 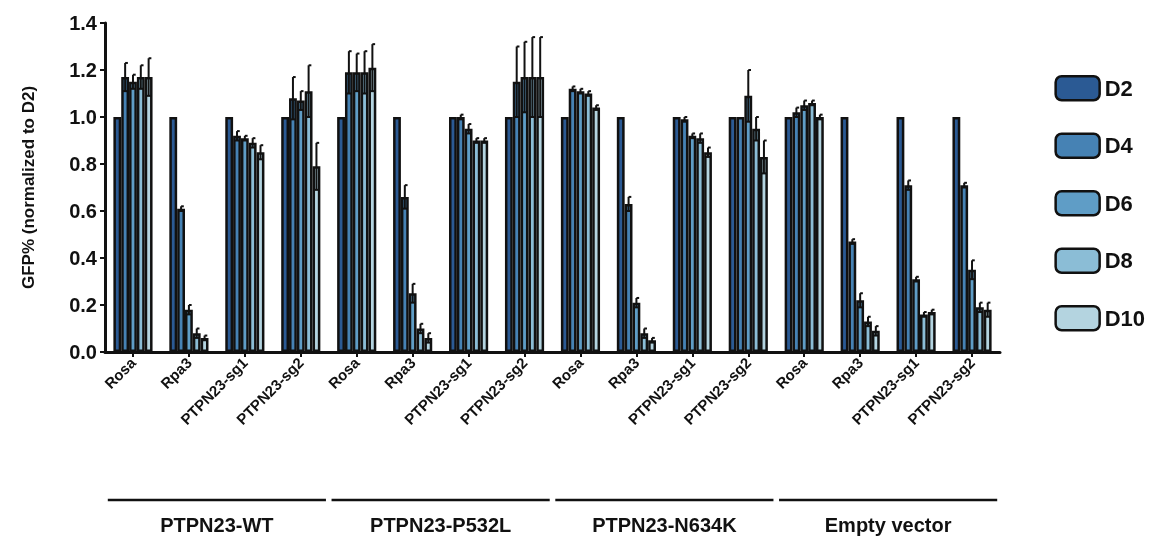 What do you see at coordinates (441, 525) in the screenshot?
I see `text: PTPN23-P532L` at bounding box center [441, 525].